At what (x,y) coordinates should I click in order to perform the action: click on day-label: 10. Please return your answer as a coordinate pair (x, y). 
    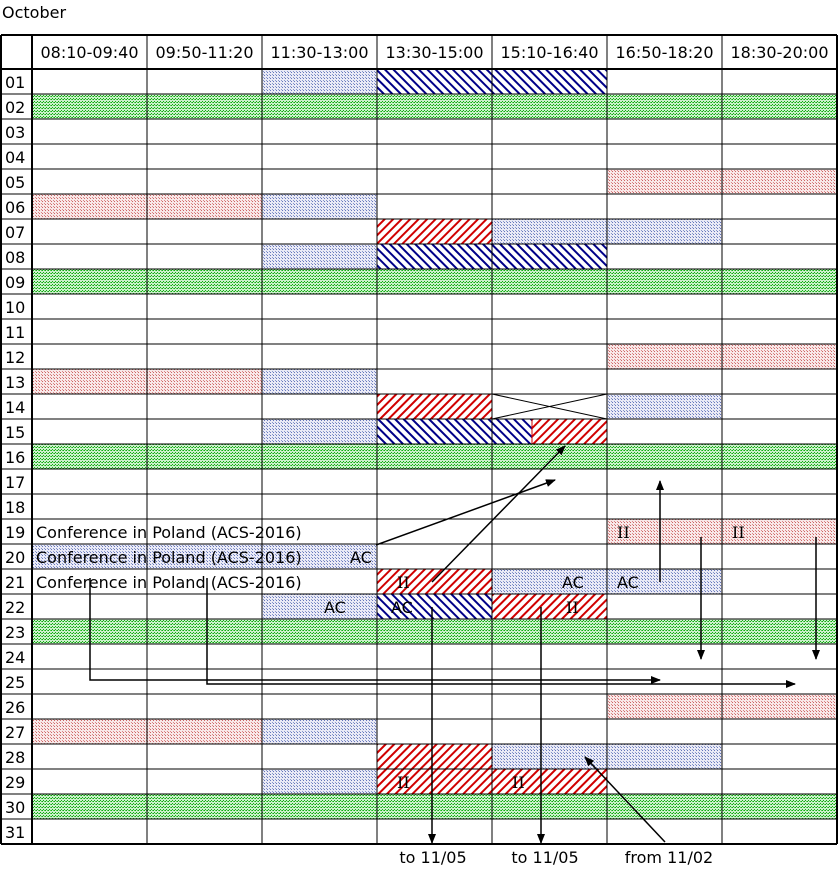
    Looking at the image, I should click on (15, 307).